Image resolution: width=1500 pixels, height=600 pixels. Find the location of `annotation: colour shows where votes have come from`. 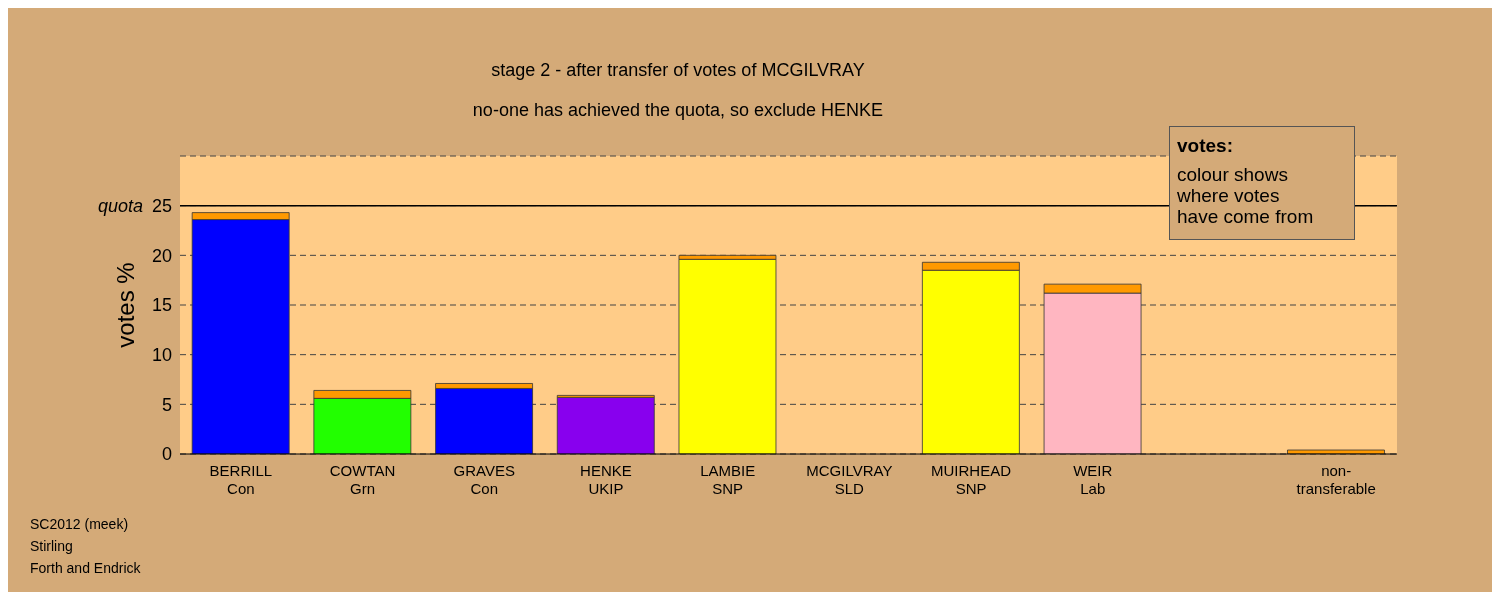

annotation: colour shows where votes have come from is located at coordinates (1246, 195).